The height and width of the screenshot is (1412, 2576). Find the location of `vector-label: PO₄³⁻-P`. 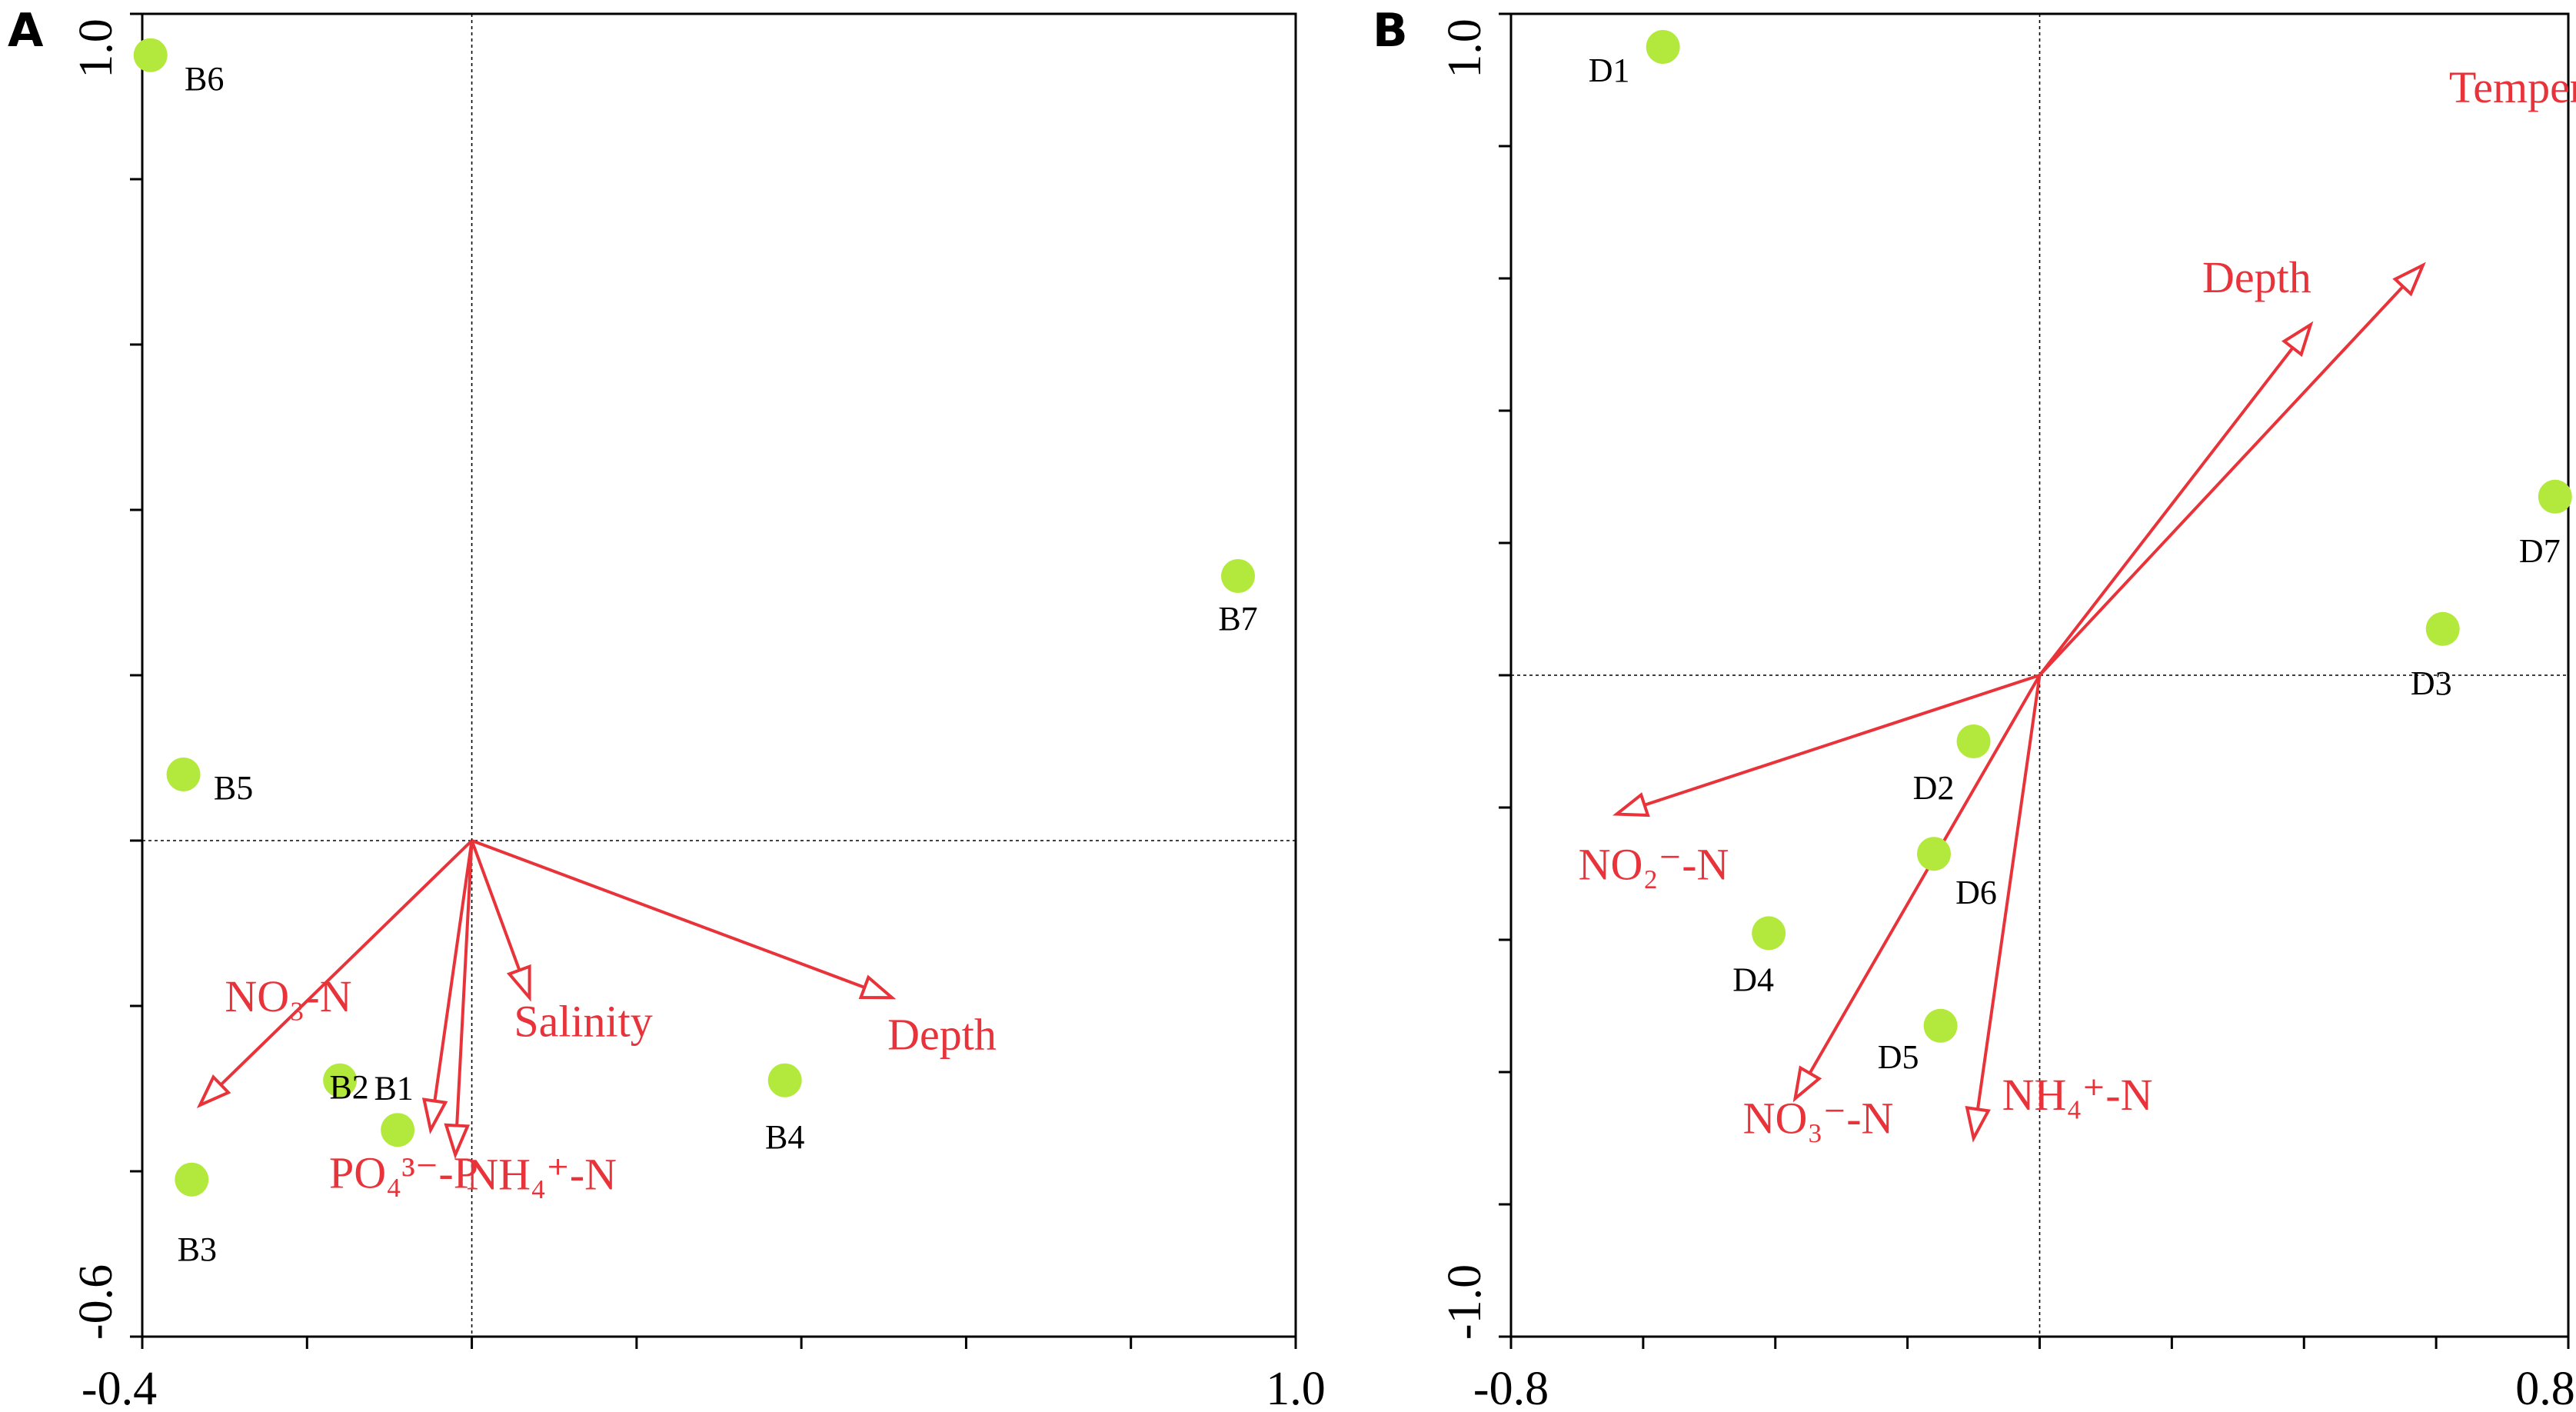

vector-label: PO₄³⁻-P is located at coordinates (403, 1172).